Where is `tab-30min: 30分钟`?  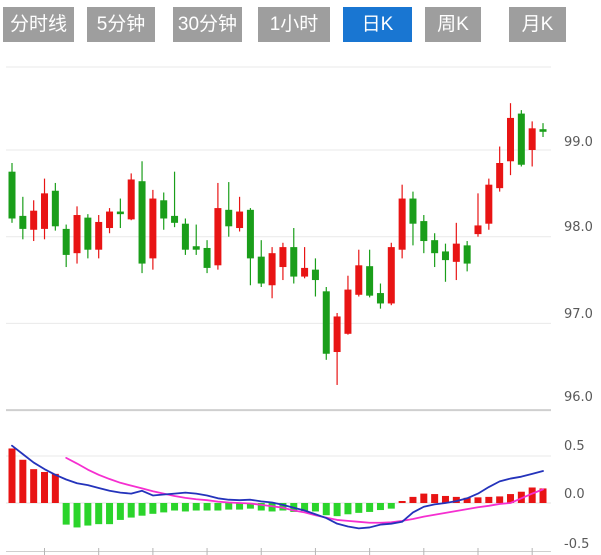 tab-30min: 30分钟 is located at coordinates (207, 24).